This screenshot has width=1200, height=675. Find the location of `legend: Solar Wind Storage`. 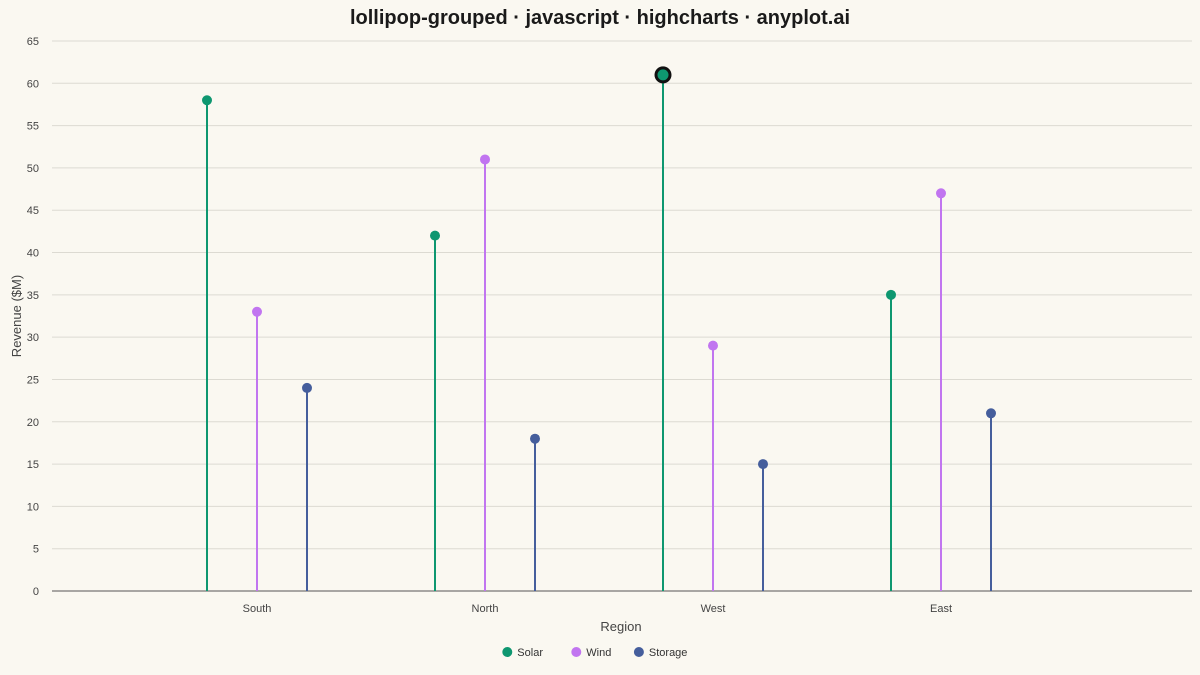

legend: Solar Wind Storage is located at coordinates (594, 653).